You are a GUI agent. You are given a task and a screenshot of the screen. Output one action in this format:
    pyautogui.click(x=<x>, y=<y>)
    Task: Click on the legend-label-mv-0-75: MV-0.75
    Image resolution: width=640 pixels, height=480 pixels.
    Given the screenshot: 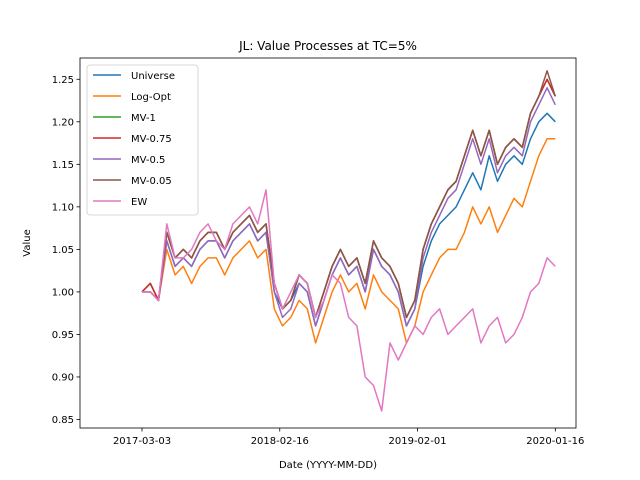 What is the action you would take?
    pyautogui.click(x=151, y=139)
    